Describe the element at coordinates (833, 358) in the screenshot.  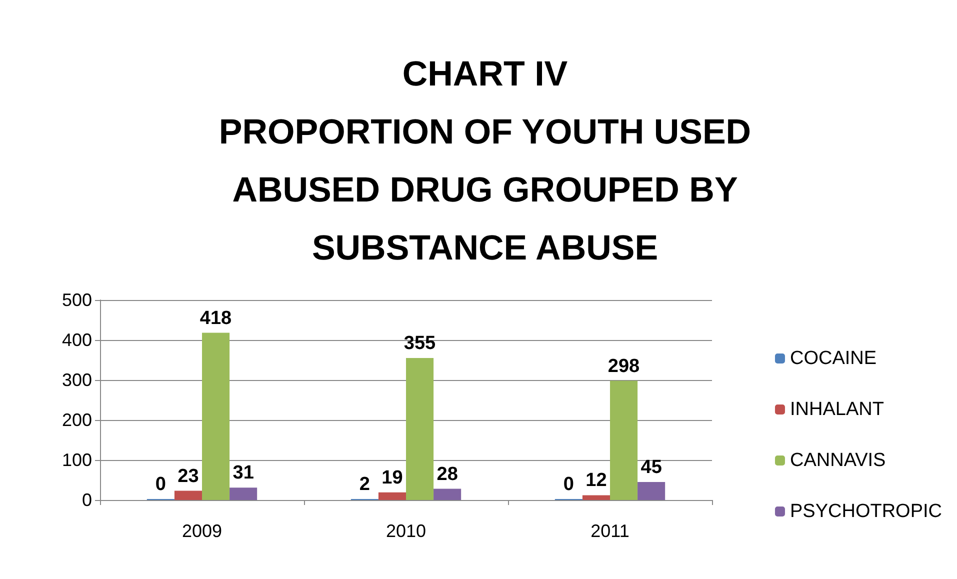
I see `legend-label: COCAINE` at that location.